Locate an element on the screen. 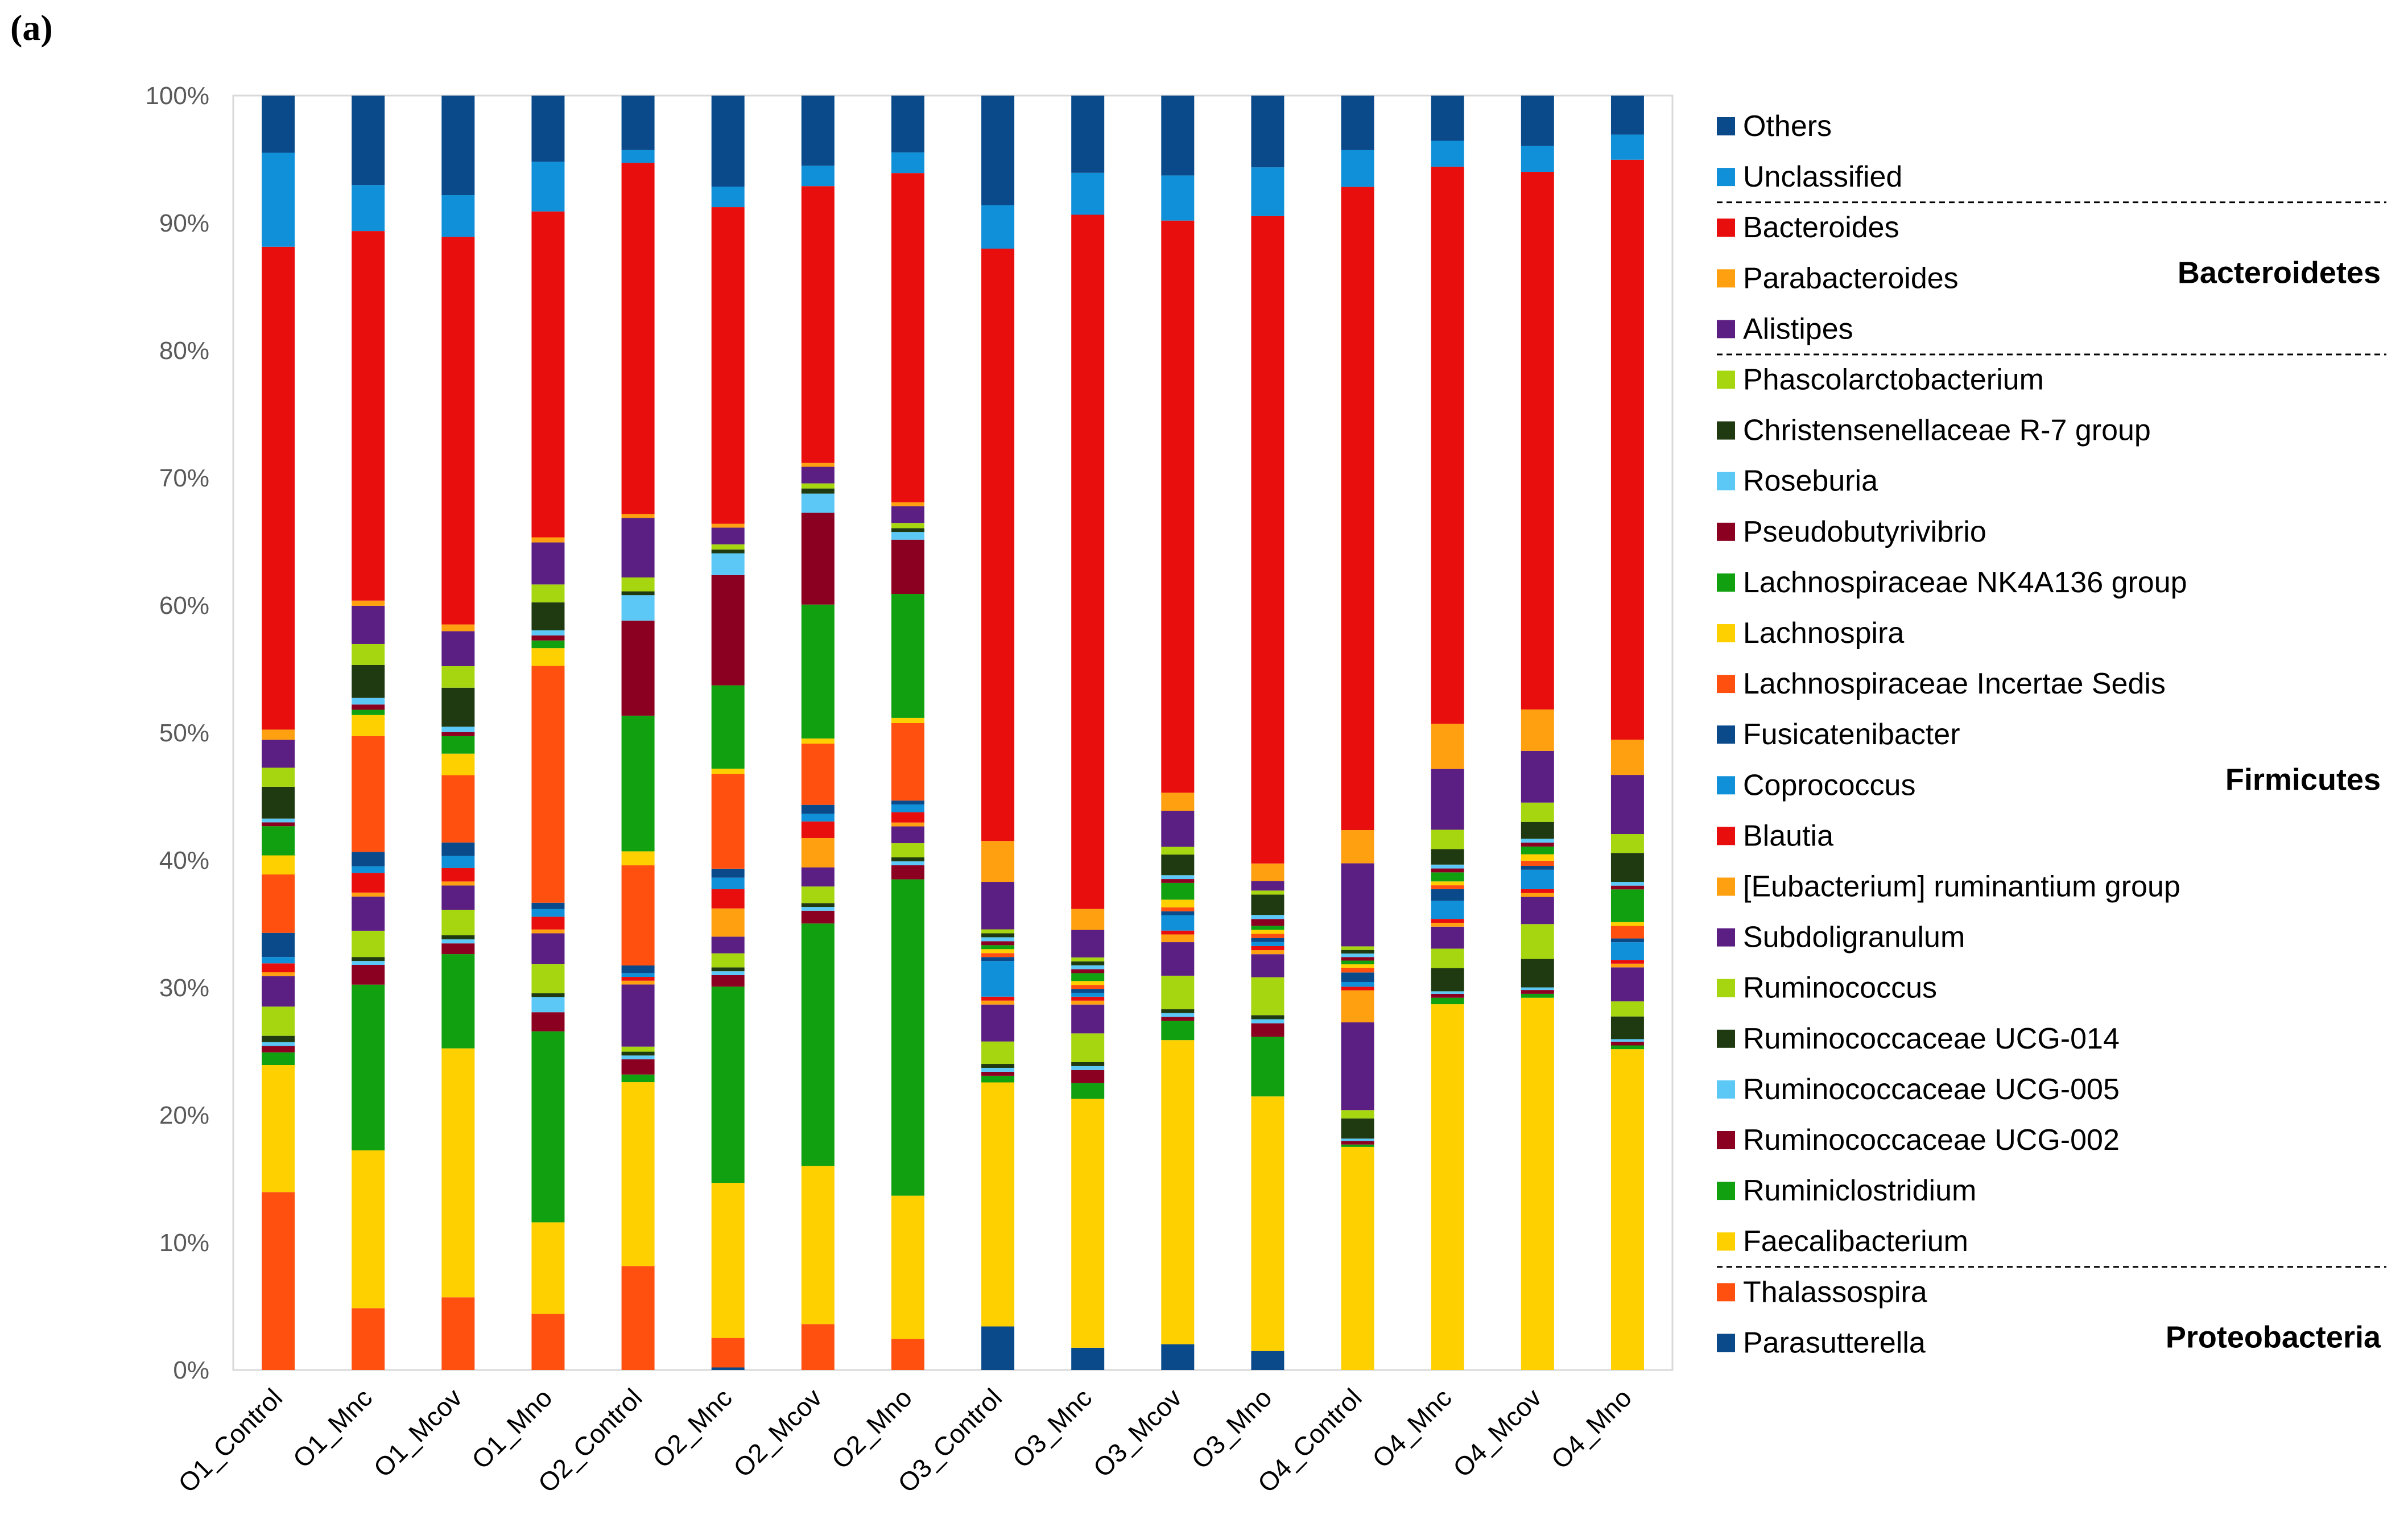  legend-label: Coprococcus is located at coordinates (1829, 785).